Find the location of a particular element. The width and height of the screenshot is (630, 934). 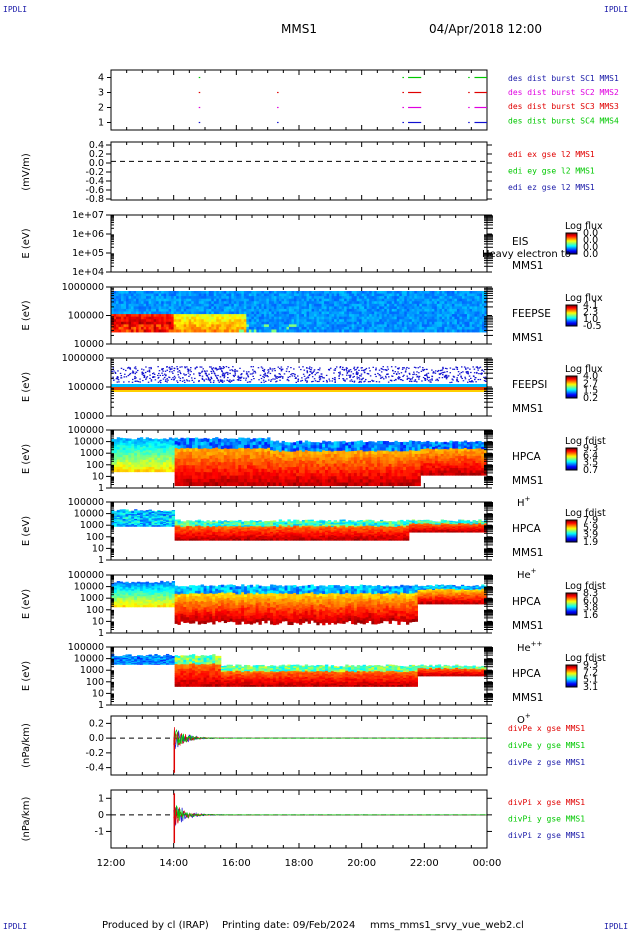

colorbar-tick-label: 0.0 is located at coordinates (590, 233).